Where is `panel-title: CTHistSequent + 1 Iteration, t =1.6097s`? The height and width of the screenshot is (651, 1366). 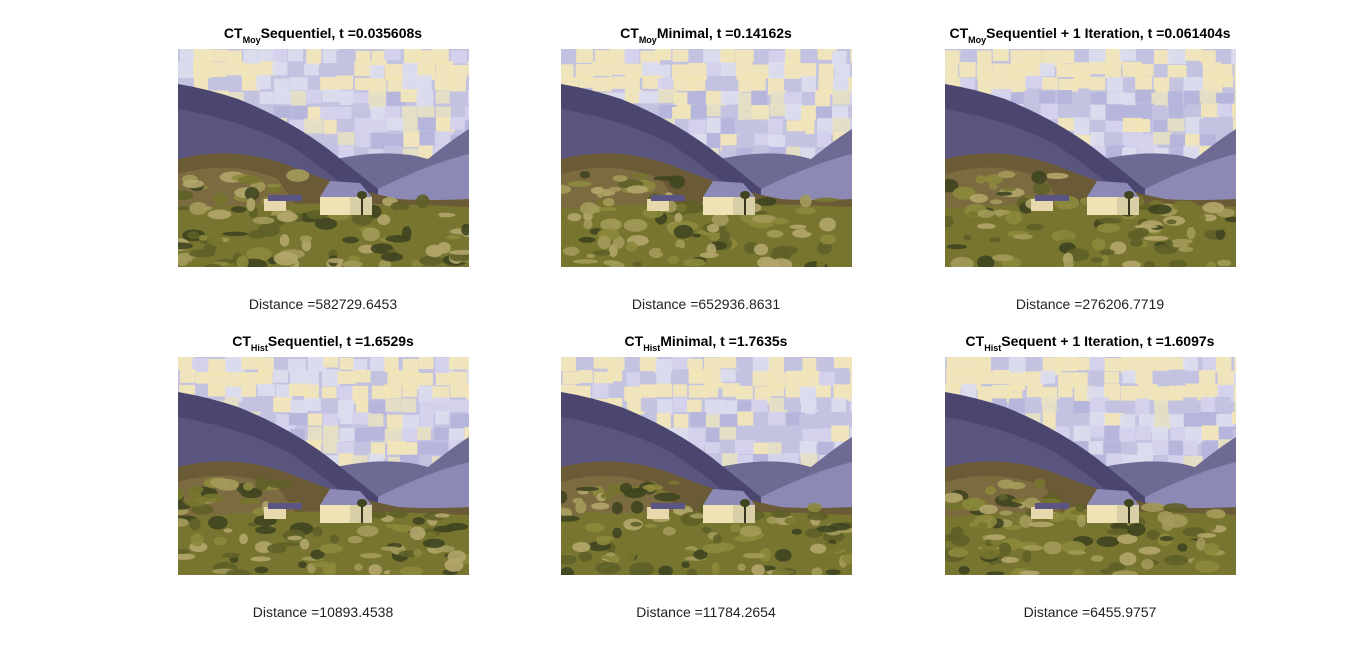 panel-title: CTHistSequent + 1 Iteration, t =1.6097s is located at coordinates (1090, 343).